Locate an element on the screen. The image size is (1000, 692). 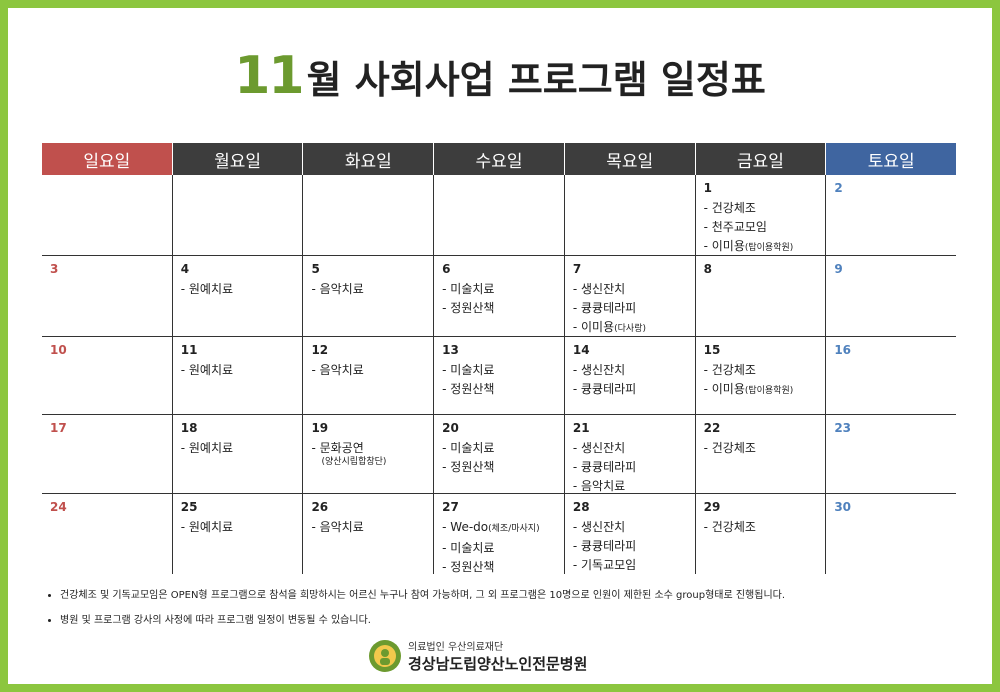
day-cell: 12 - 음악치료 is located at coordinates (369, 375).